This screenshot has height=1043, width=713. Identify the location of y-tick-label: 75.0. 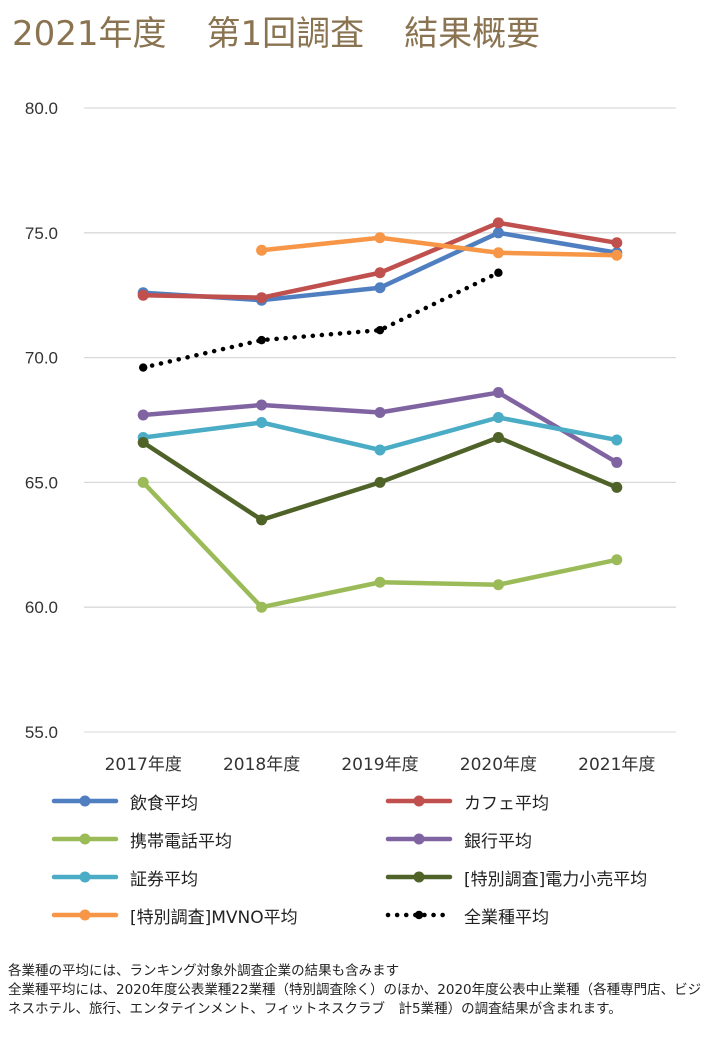
(41, 233).